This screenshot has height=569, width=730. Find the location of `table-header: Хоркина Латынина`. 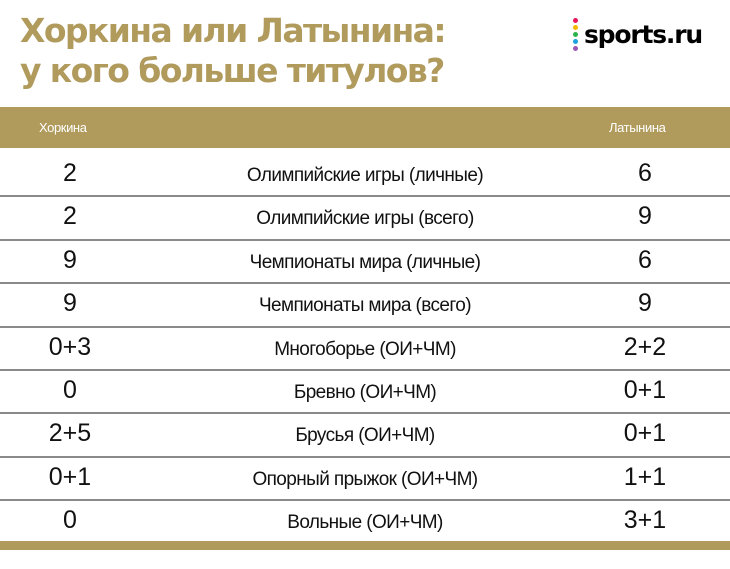

table-header: Хоркина Латынина is located at coordinates (365, 127).